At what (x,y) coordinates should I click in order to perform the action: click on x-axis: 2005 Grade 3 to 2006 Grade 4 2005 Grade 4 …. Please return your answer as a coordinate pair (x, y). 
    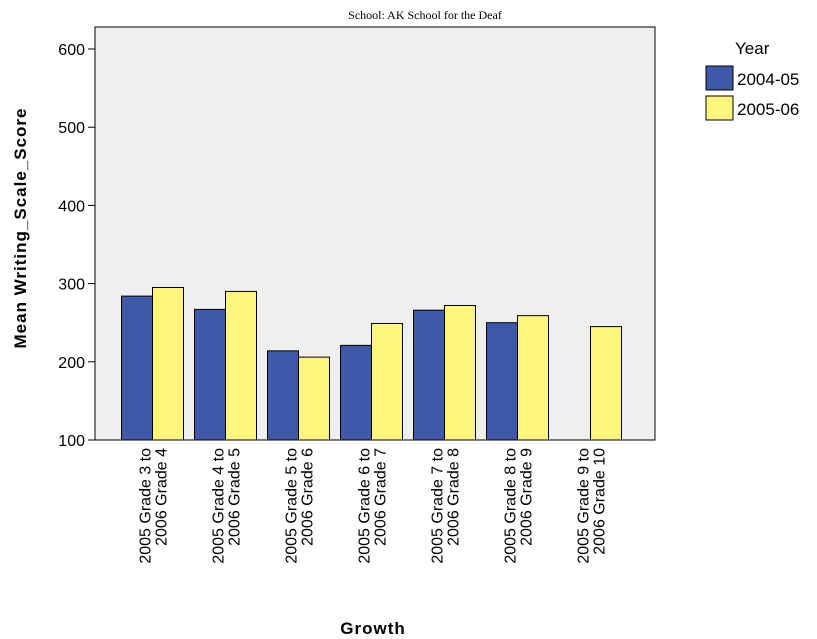
    Looking at the image, I should click on (373, 506).